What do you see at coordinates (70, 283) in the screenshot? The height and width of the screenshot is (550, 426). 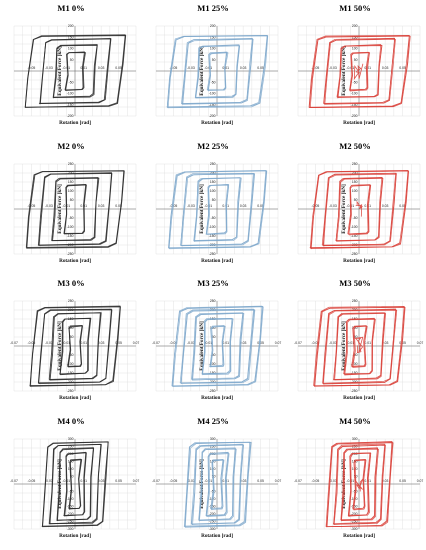 I see `chart-title: M3 0%` at bounding box center [70, 283].